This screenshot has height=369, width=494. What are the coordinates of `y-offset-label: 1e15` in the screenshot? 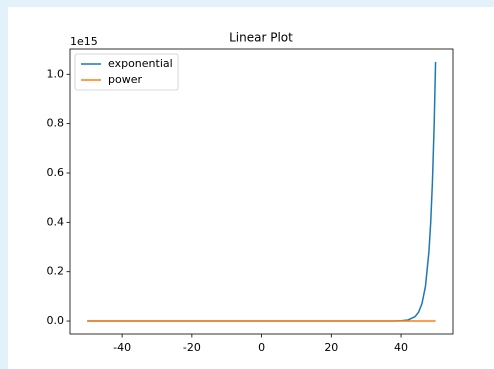 It's located at (84, 41).